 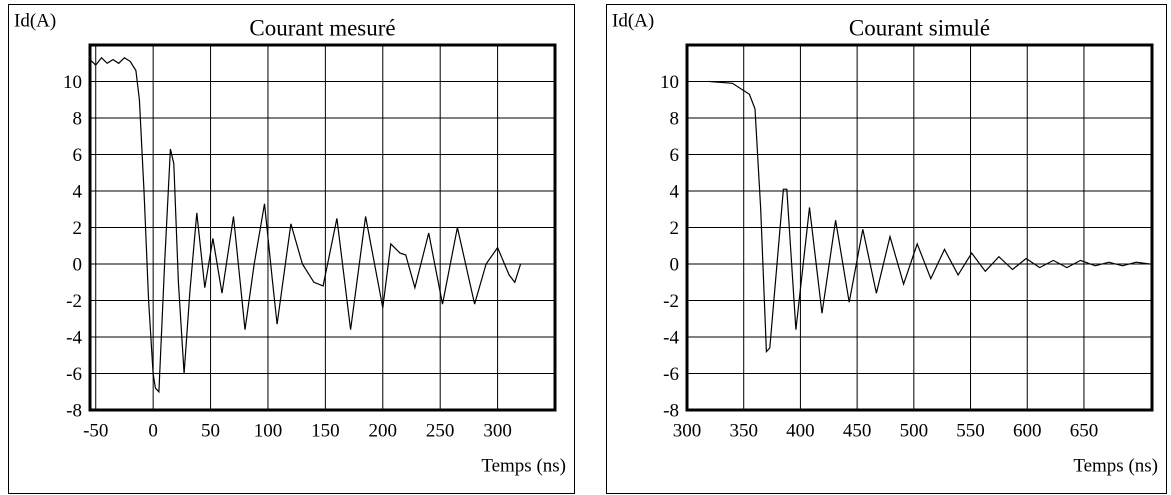 I want to click on chart-title: Courant mesuré, so click(x=322, y=27).